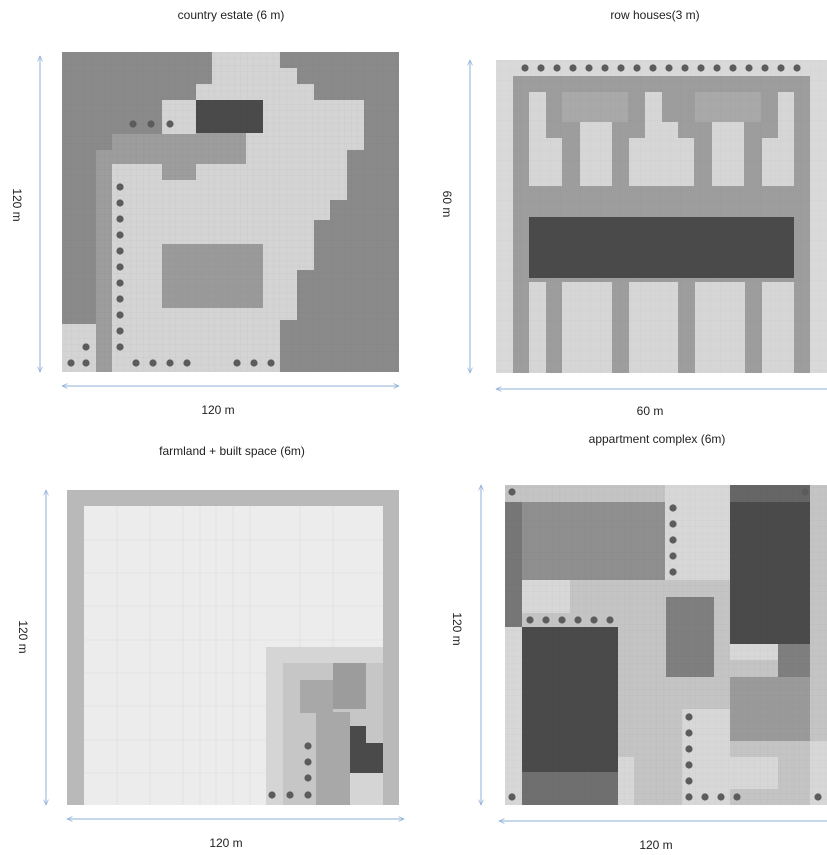 The width and height of the screenshot is (827, 855). Describe the element at coordinates (657, 439) in the screenshot. I see `panel-title: appartment complex (6m)` at that location.